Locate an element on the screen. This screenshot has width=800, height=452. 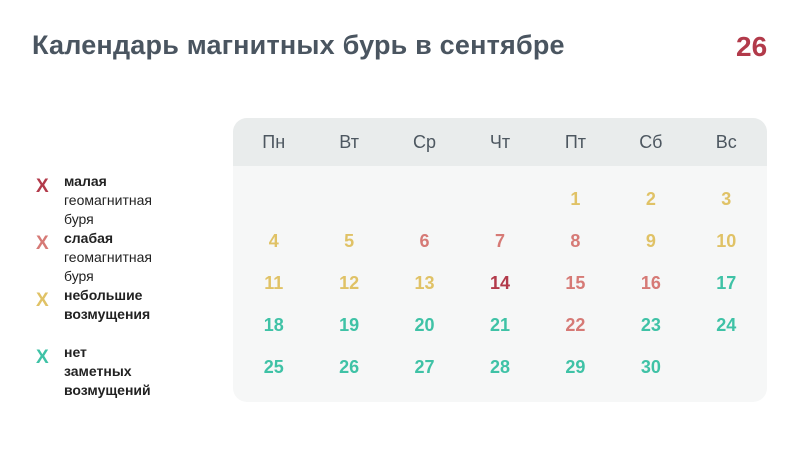
calendar-day: 6 is located at coordinates (424, 241).